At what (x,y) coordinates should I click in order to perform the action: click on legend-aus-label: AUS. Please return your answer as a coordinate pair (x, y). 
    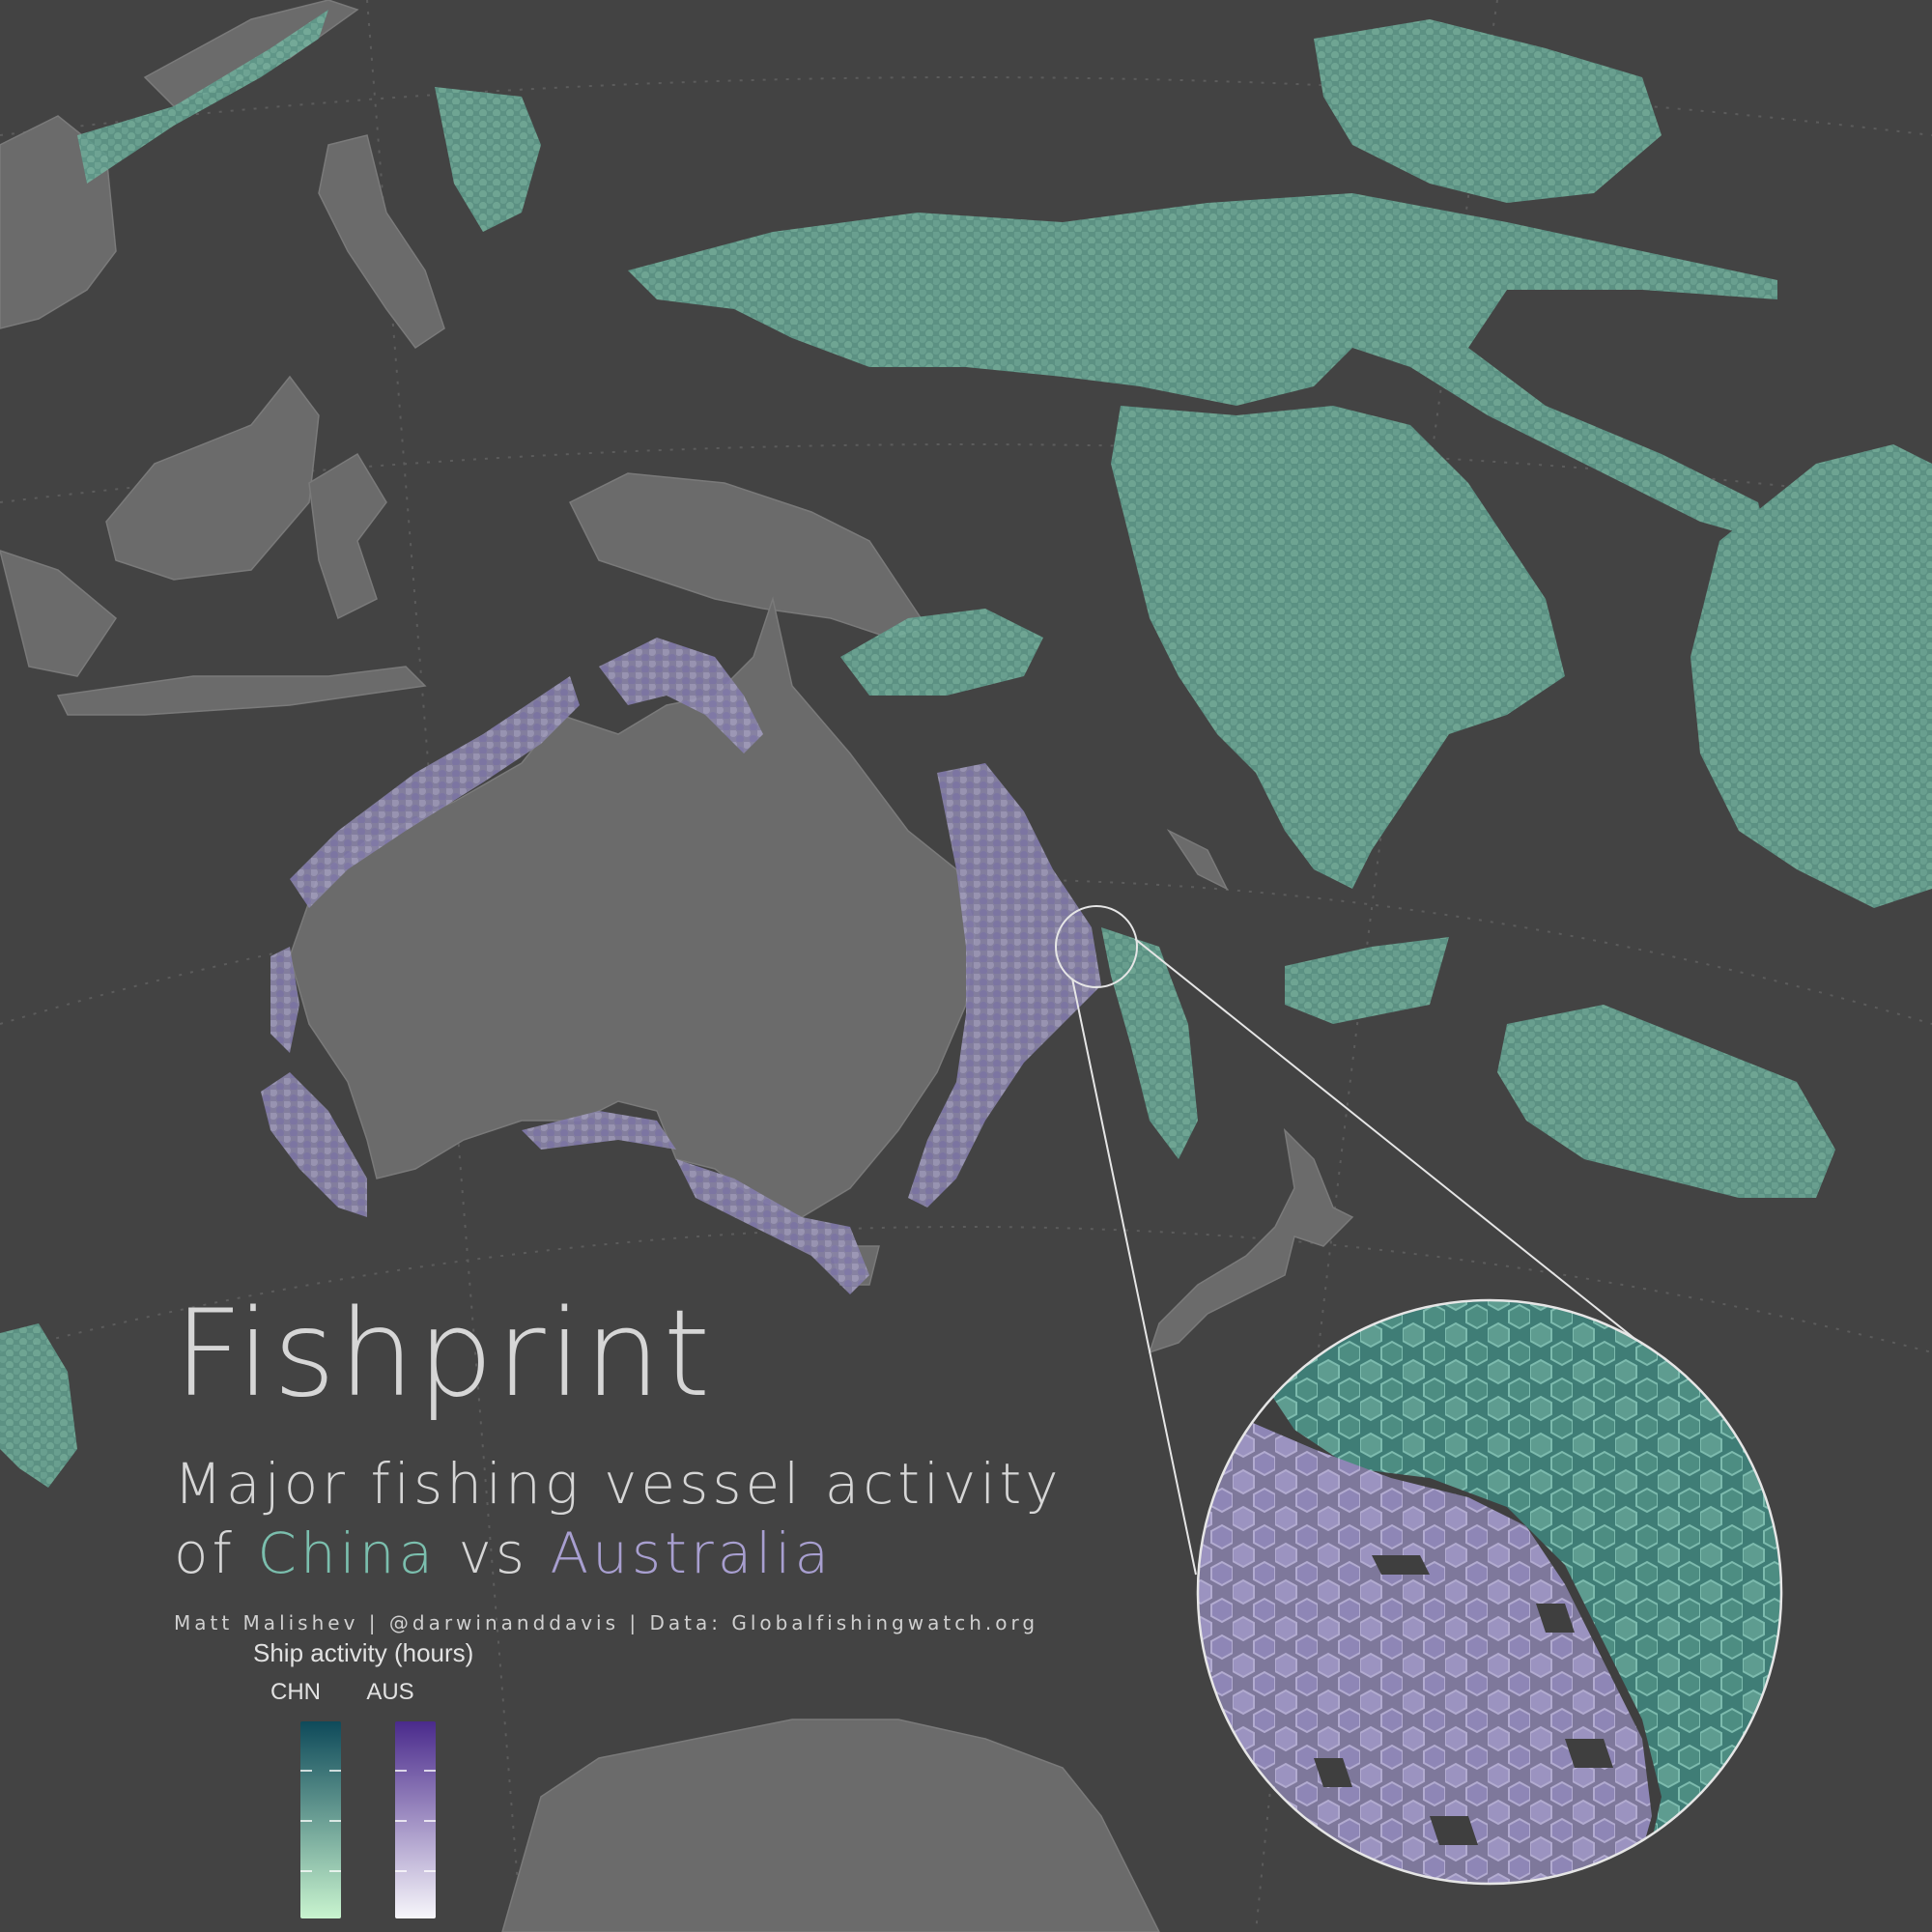
    Looking at the image, I should click on (390, 1692).